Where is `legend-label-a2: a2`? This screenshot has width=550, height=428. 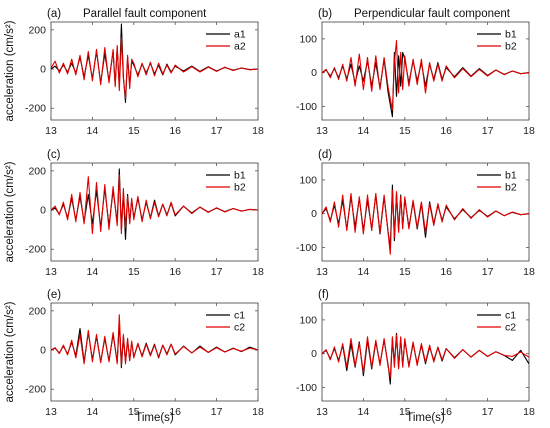
legend-label-a2: a2 is located at coordinates (240, 47).